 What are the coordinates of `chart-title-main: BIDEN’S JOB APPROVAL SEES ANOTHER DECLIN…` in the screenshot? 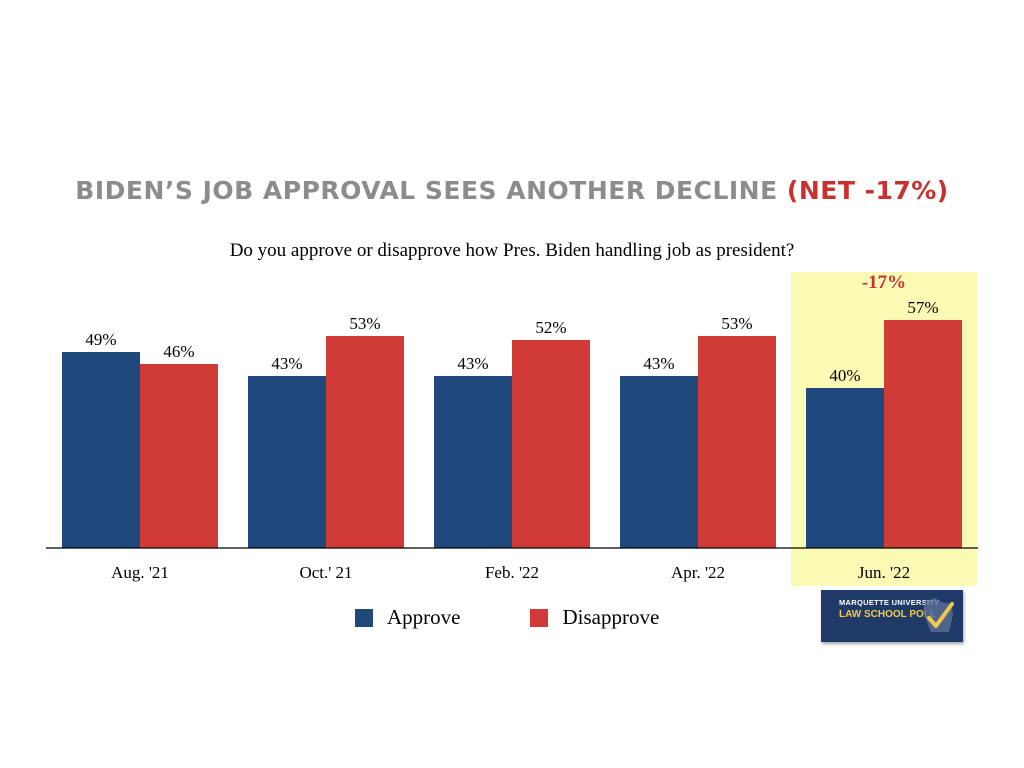 It's located at (431, 190).